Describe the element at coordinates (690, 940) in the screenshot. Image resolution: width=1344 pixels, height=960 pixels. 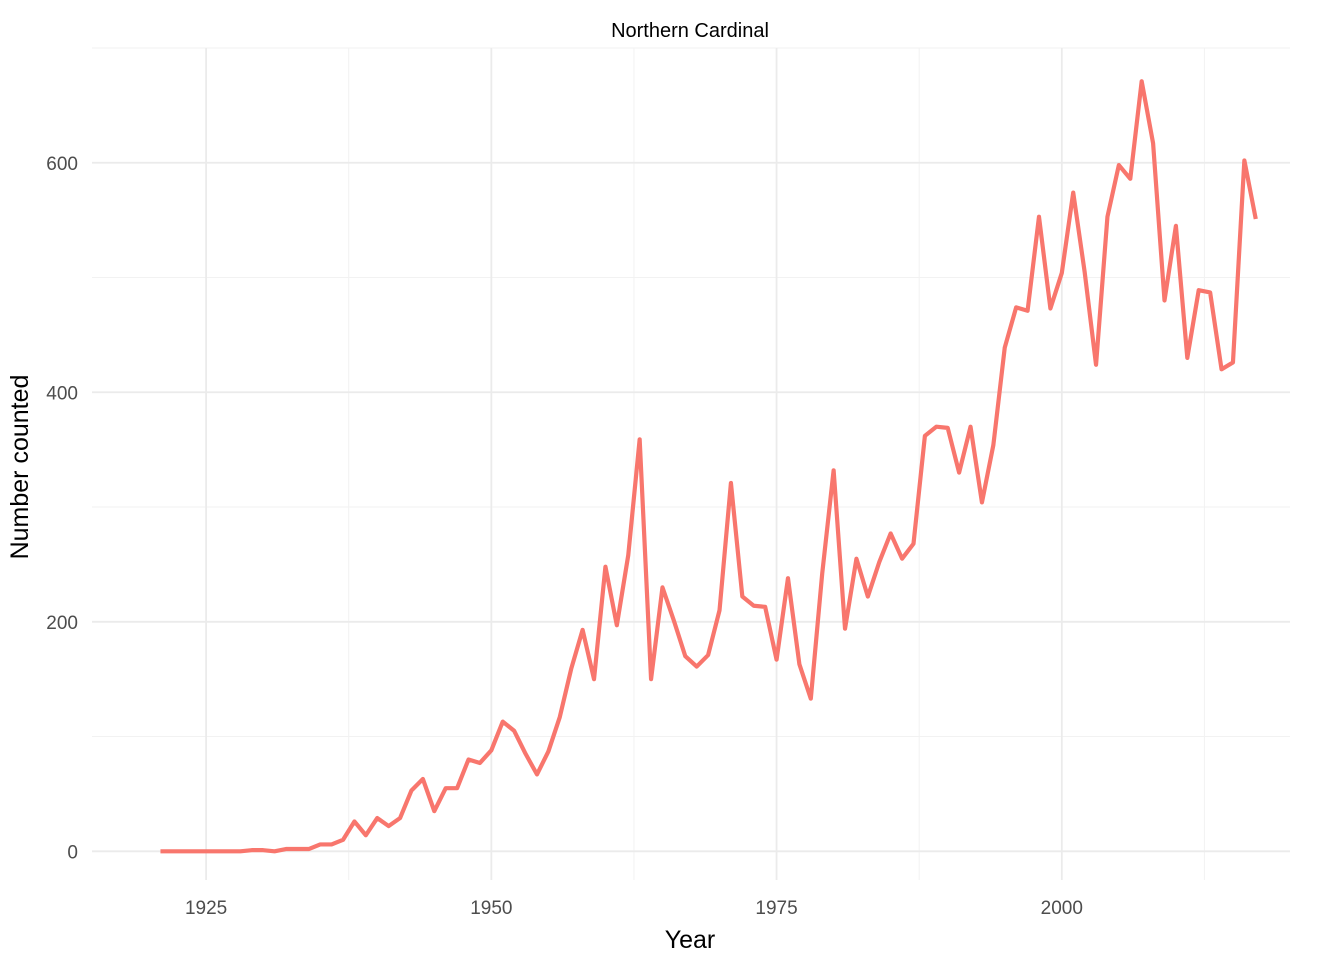
I see `x-axis-label: Year` at that location.